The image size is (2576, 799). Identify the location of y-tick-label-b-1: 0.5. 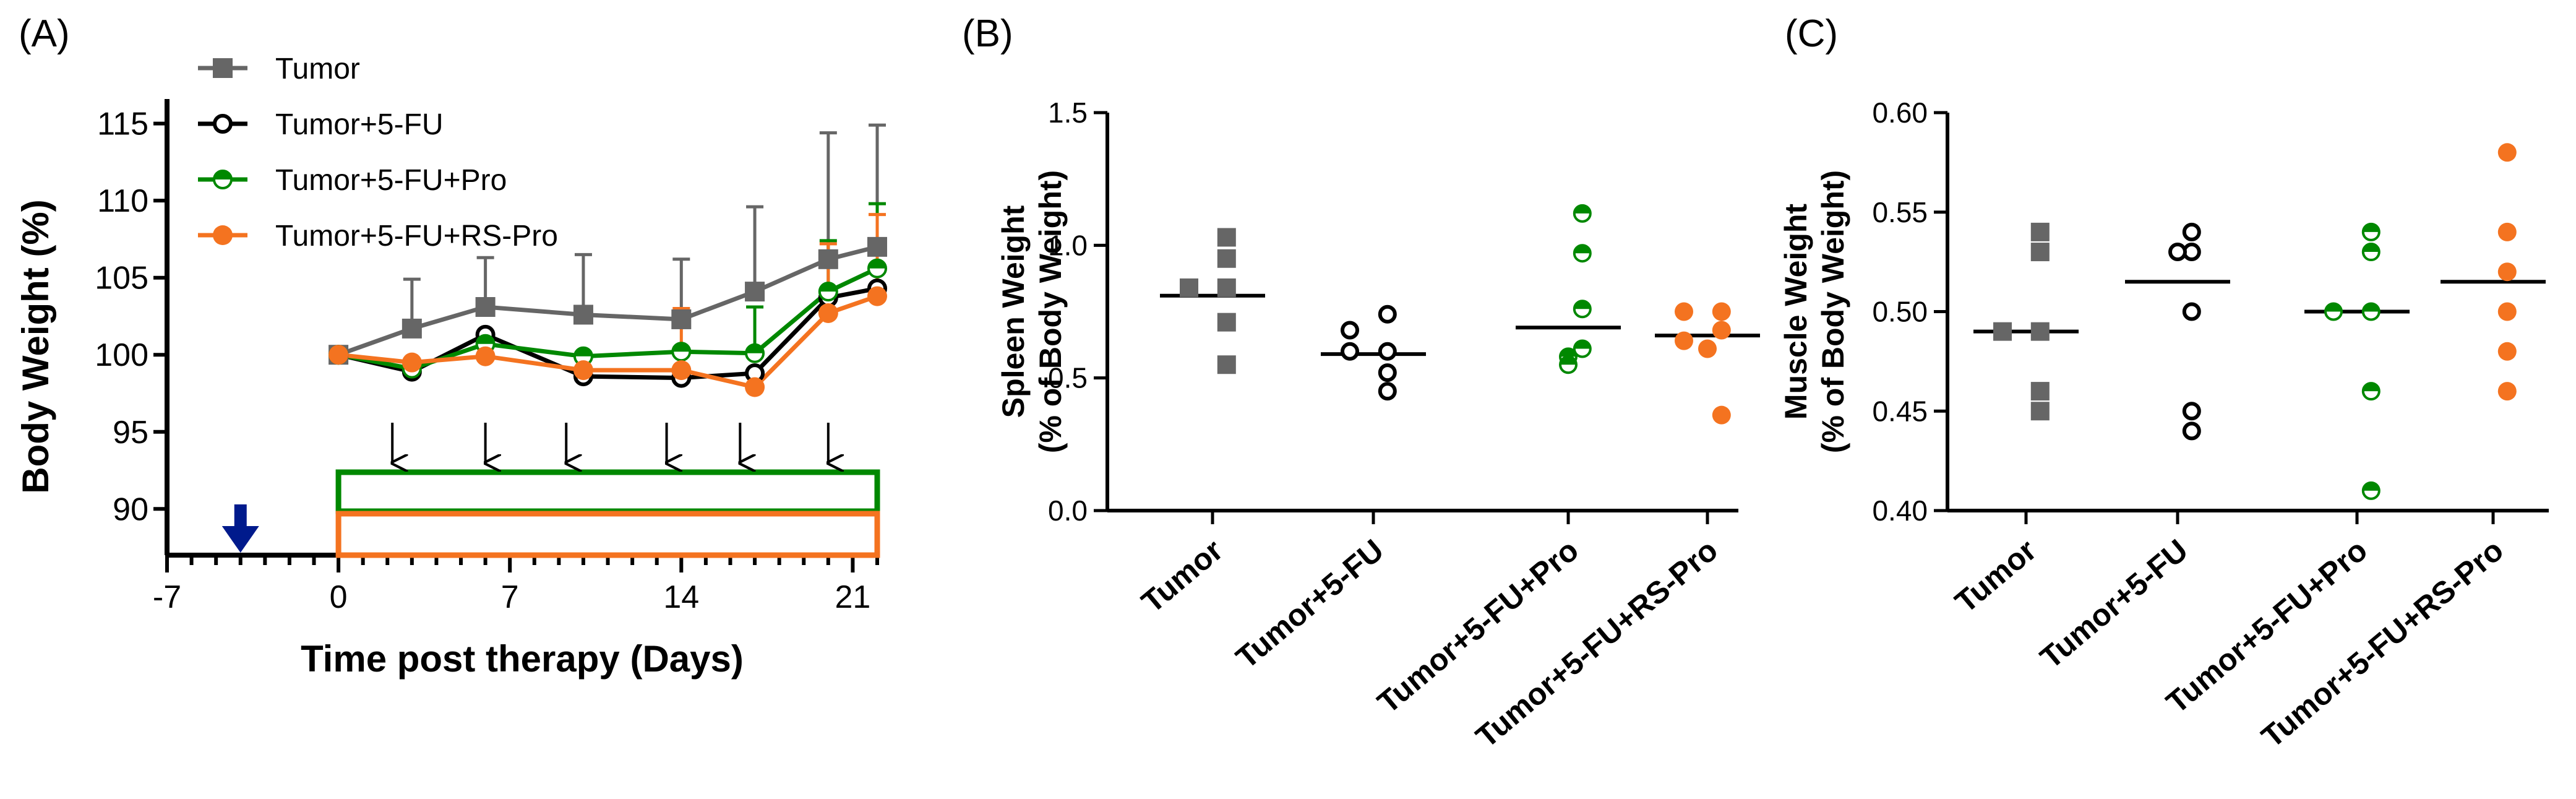
(1068, 378).